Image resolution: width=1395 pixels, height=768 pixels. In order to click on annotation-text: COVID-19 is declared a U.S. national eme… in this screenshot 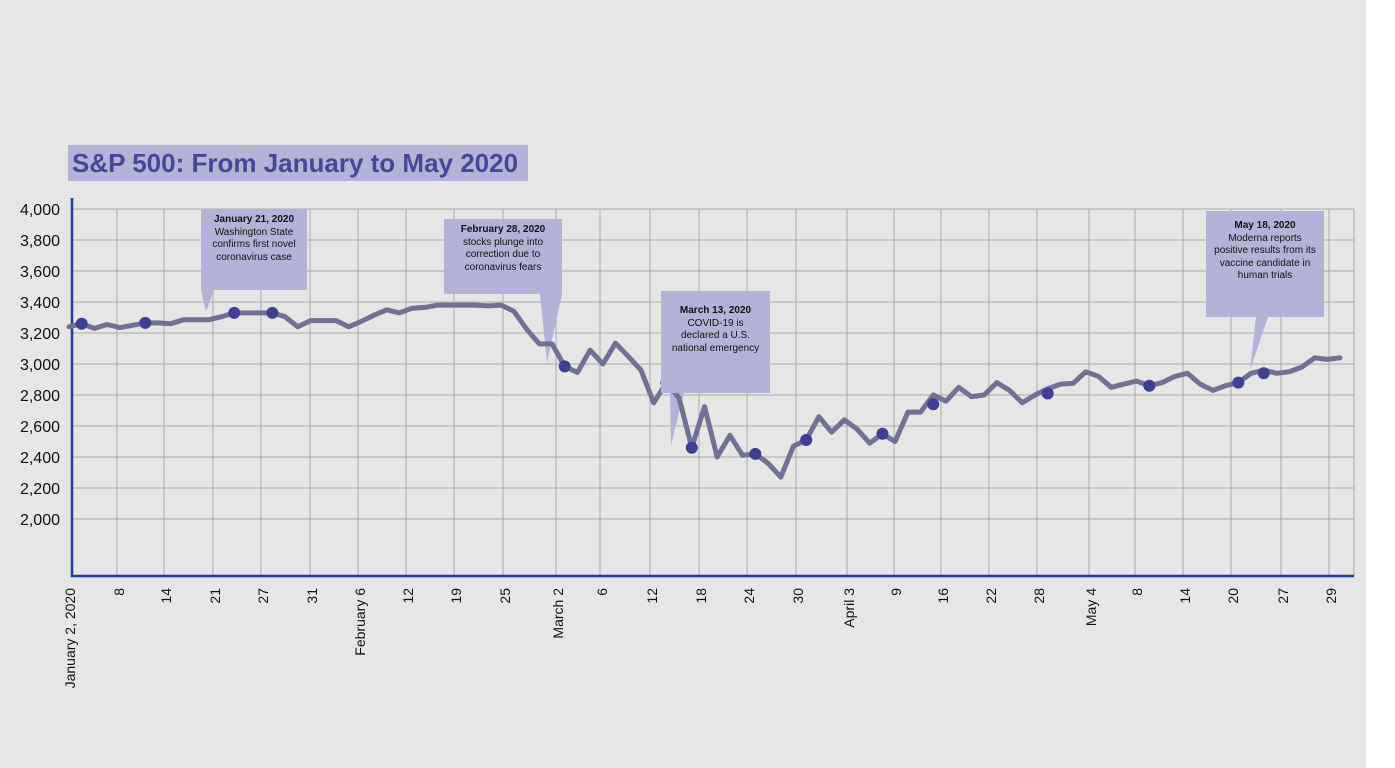, I will do `click(715, 335)`.